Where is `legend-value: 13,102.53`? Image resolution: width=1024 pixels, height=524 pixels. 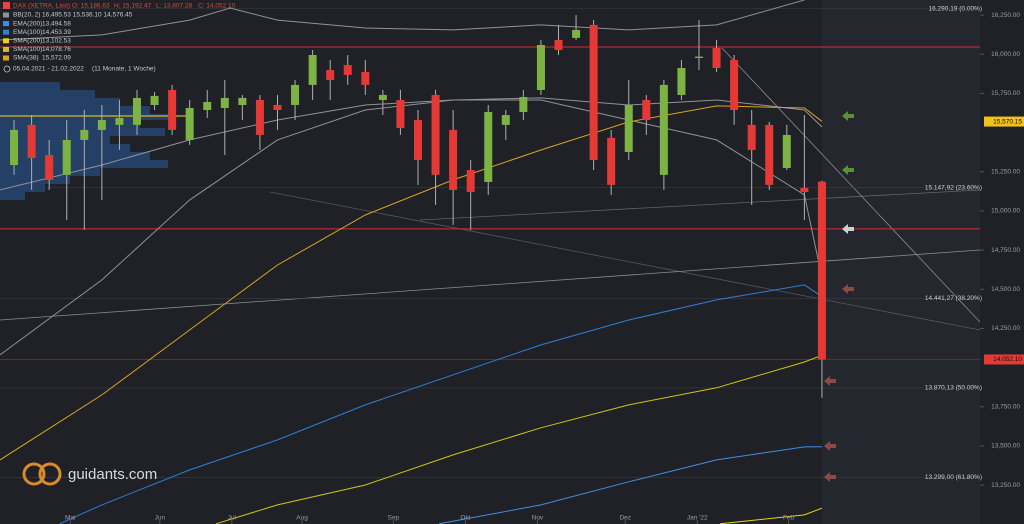 legend-value: 13,102.53 is located at coordinates (56, 41).